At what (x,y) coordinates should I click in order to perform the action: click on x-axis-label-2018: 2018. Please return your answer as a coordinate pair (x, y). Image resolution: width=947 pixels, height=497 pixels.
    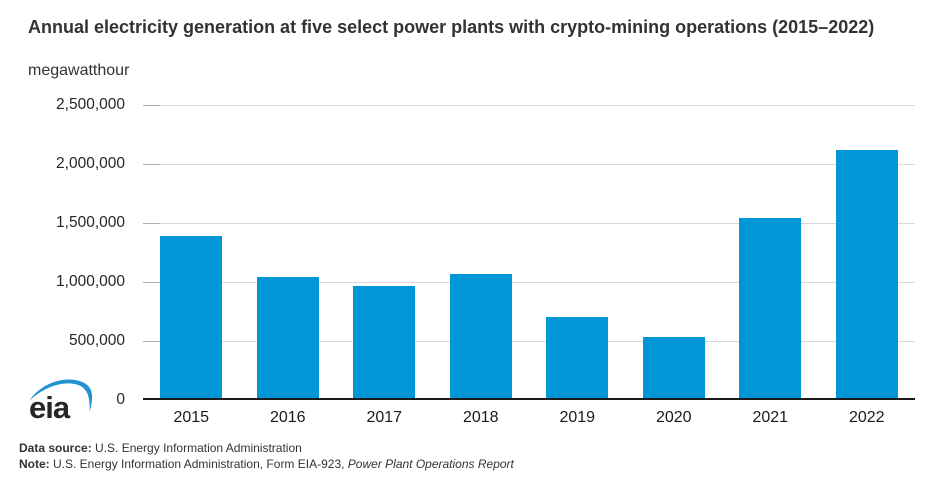
    Looking at the image, I should click on (480, 417).